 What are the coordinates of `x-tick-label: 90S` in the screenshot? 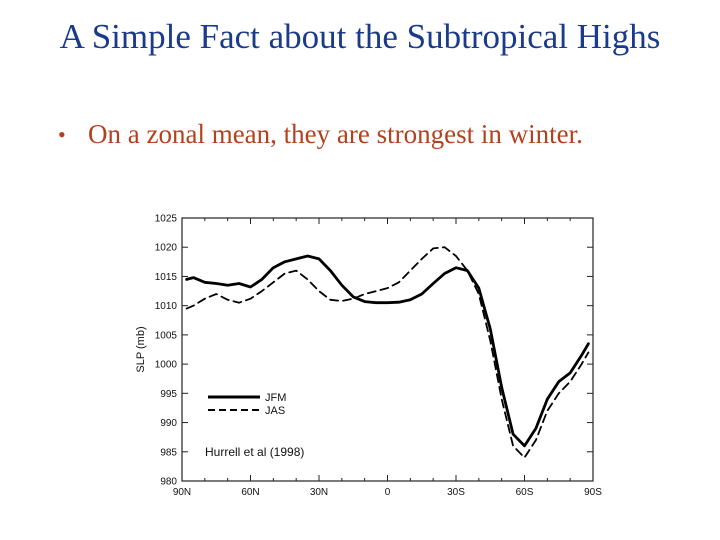 It's located at (593, 492).